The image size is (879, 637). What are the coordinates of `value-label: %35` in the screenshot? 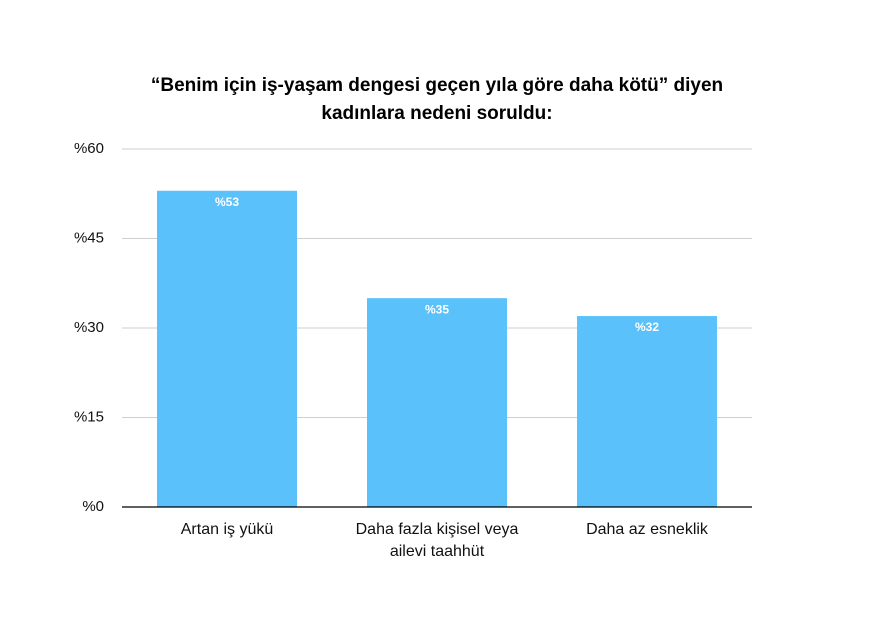 It's located at (437, 309).